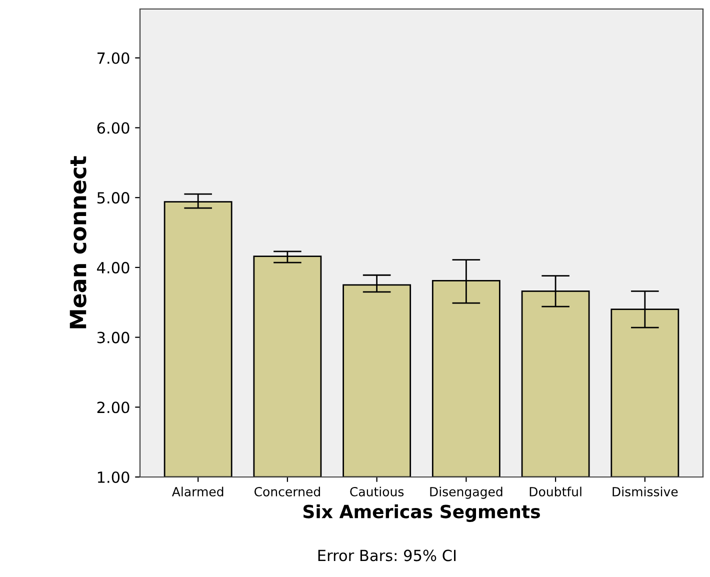 The width and height of the screenshot is (710, 577). What do you see at coordinates (387, 556) in the screenshot?
I see `text: Error Bars: 95% CI` at bounding box center [387, 556].